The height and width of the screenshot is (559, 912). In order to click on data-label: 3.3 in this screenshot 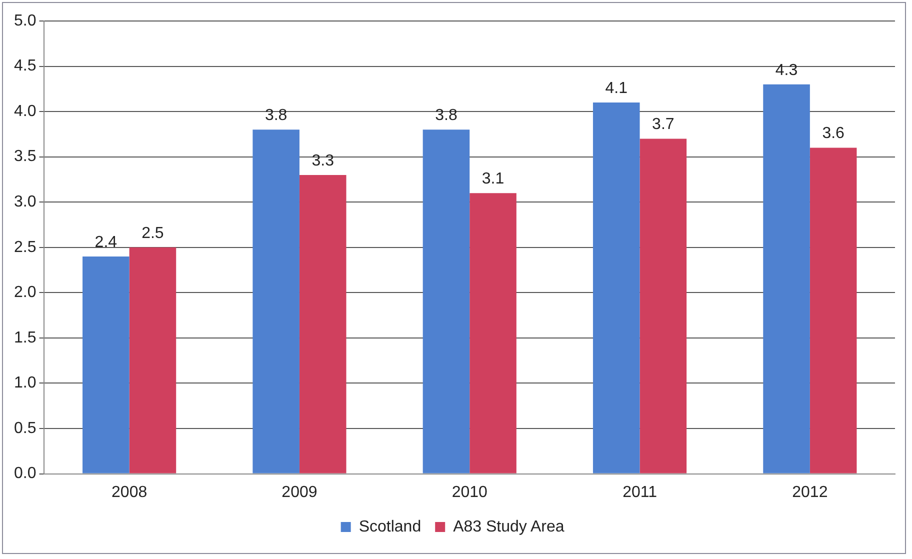, I will do `click(323, 161)`.